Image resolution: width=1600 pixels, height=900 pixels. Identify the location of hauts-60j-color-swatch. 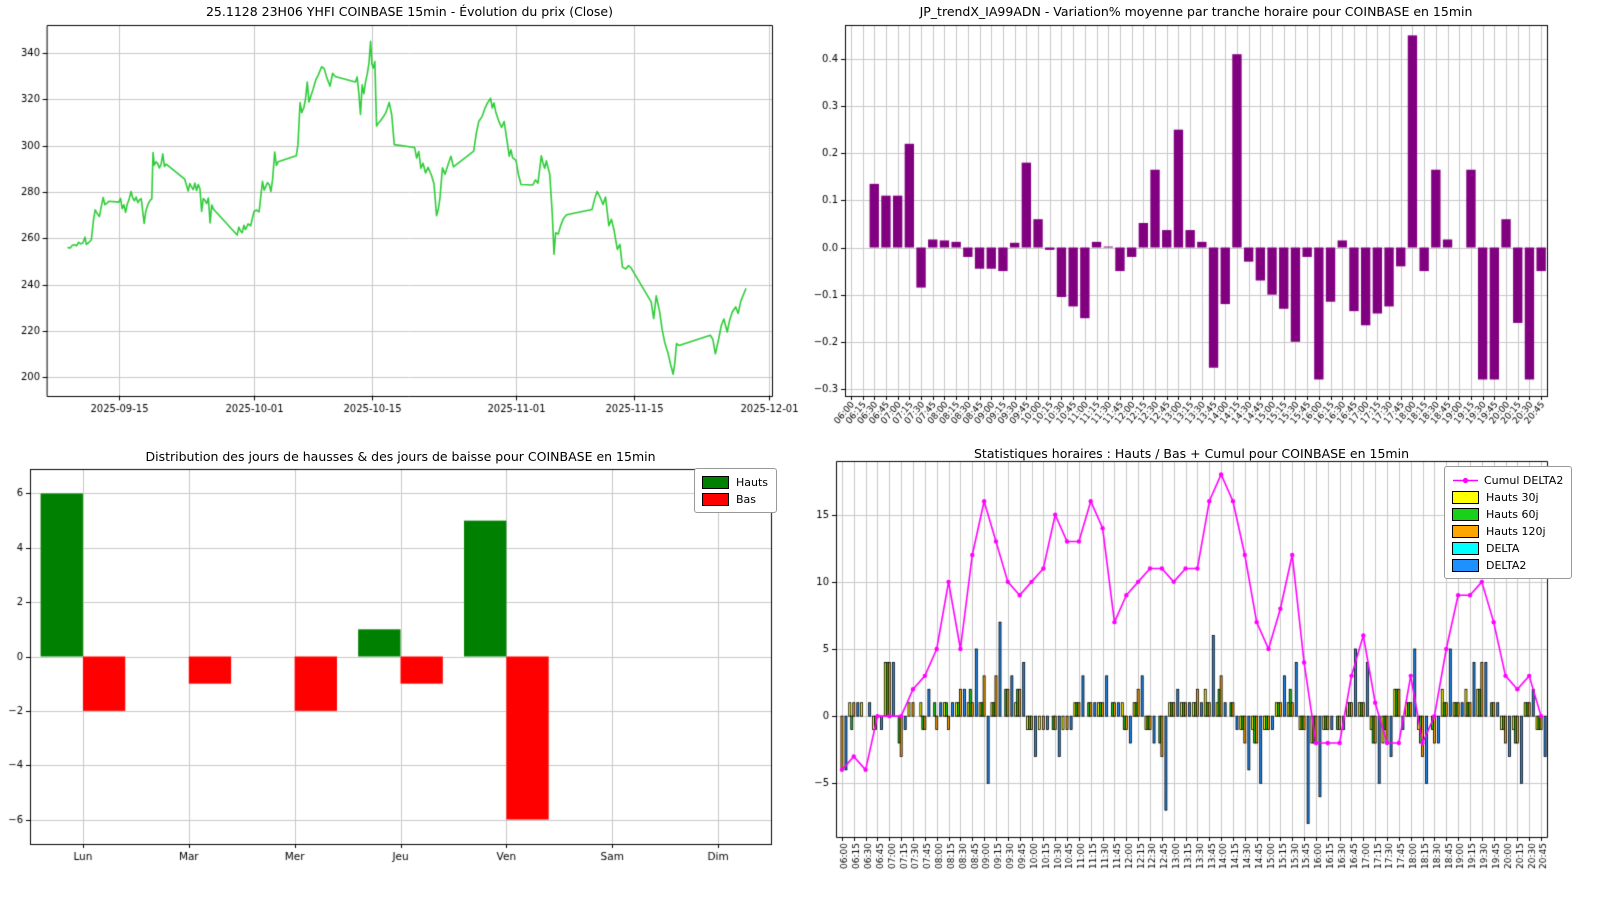
(1465, 514).